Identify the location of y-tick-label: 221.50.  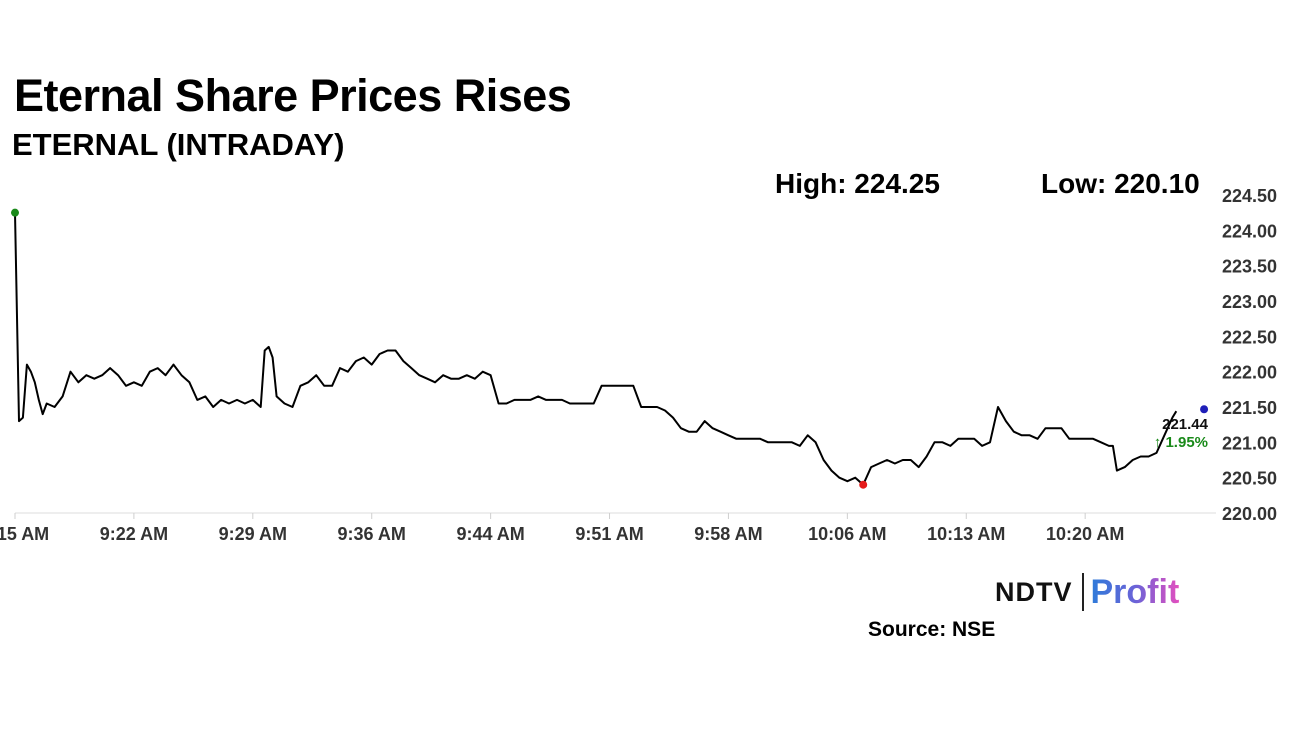
(1249, 408).